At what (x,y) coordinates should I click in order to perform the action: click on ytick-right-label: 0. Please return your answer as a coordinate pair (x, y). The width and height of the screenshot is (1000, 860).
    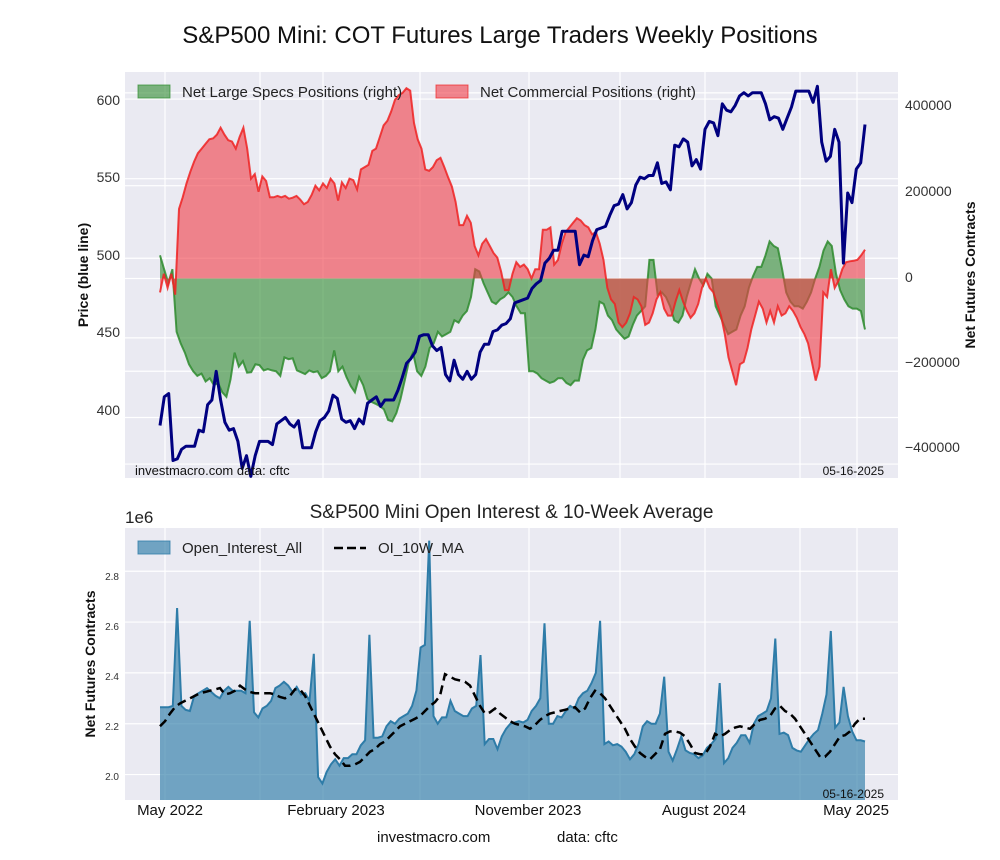
    Looking at the image, I should click on (909, 277).